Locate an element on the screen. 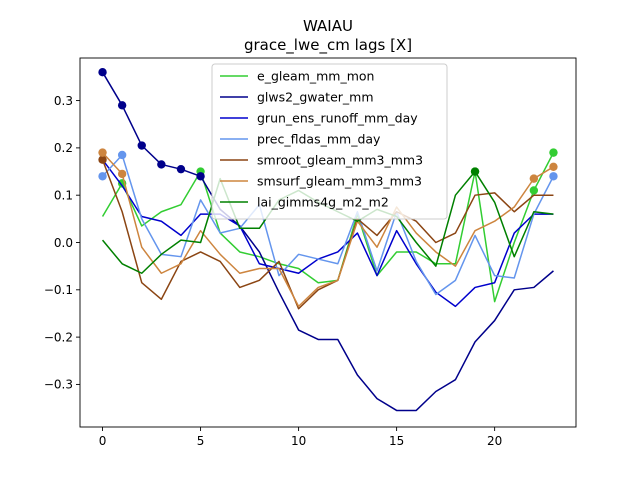 The width and height of the screenshot is (640, 480). x-tick-label-10: 10 is located at coordinates (298, 441).